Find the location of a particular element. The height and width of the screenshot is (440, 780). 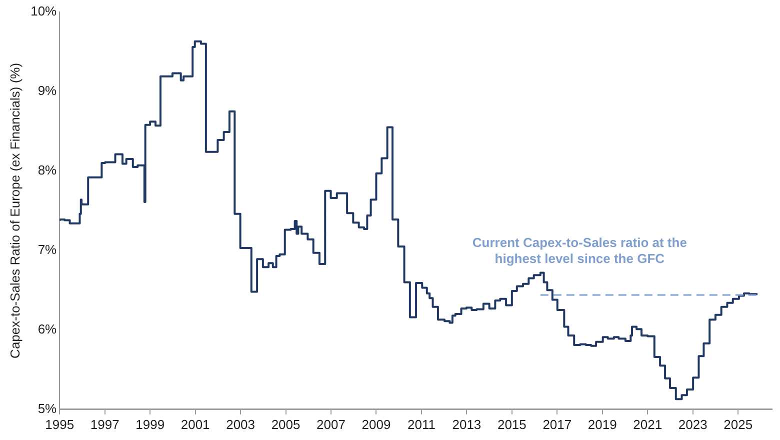

x-tick-label: 2019 is located at coordinates (602, 424).